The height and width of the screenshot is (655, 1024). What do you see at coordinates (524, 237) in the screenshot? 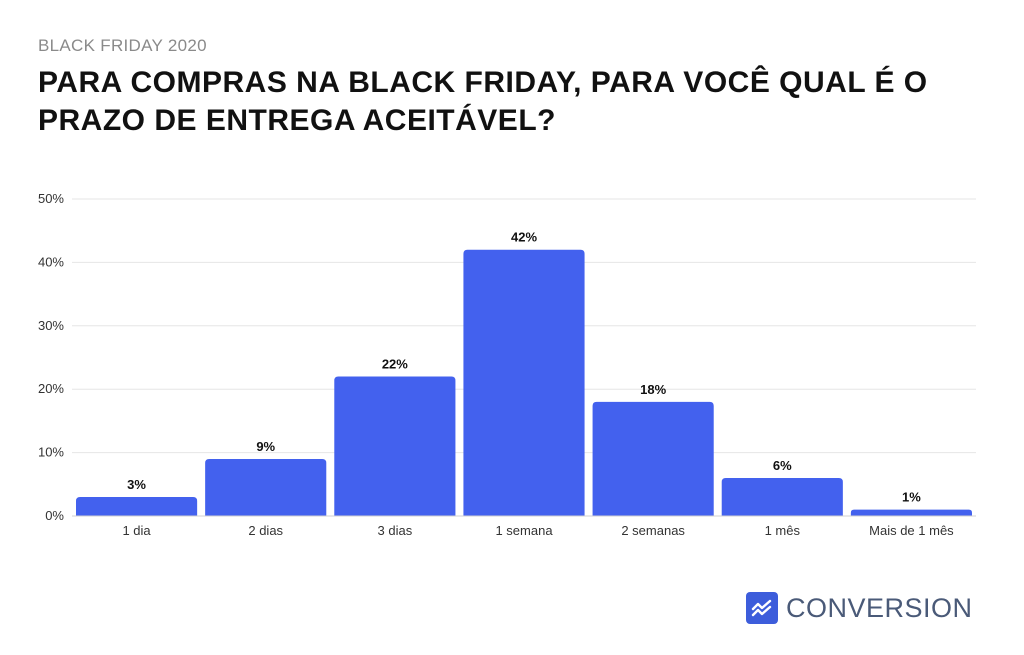
I see `bar-value-label: 42%` at bounding box center [524, 237].